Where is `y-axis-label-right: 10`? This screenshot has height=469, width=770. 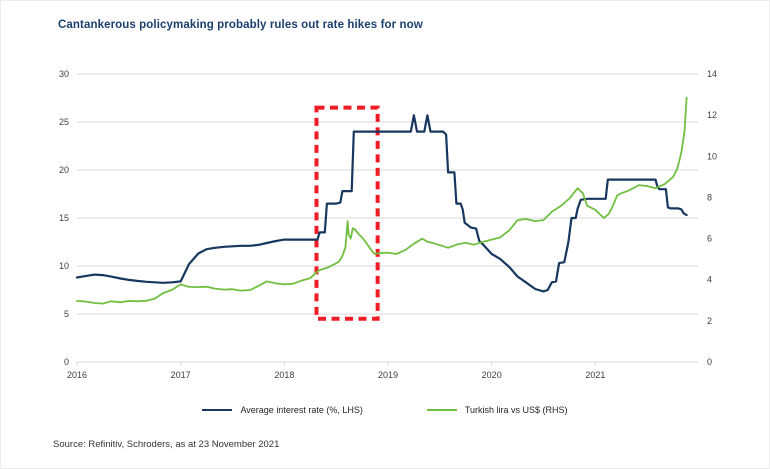 y-axis-label-right: 10 is located at coordinates (712, 156).